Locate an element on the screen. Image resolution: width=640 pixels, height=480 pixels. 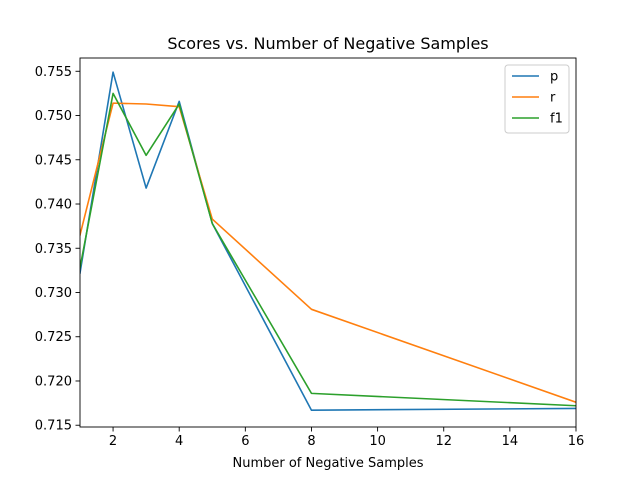
chart-title: Scores vs. Number of Negative Samples is located at coordinates (327, 43).